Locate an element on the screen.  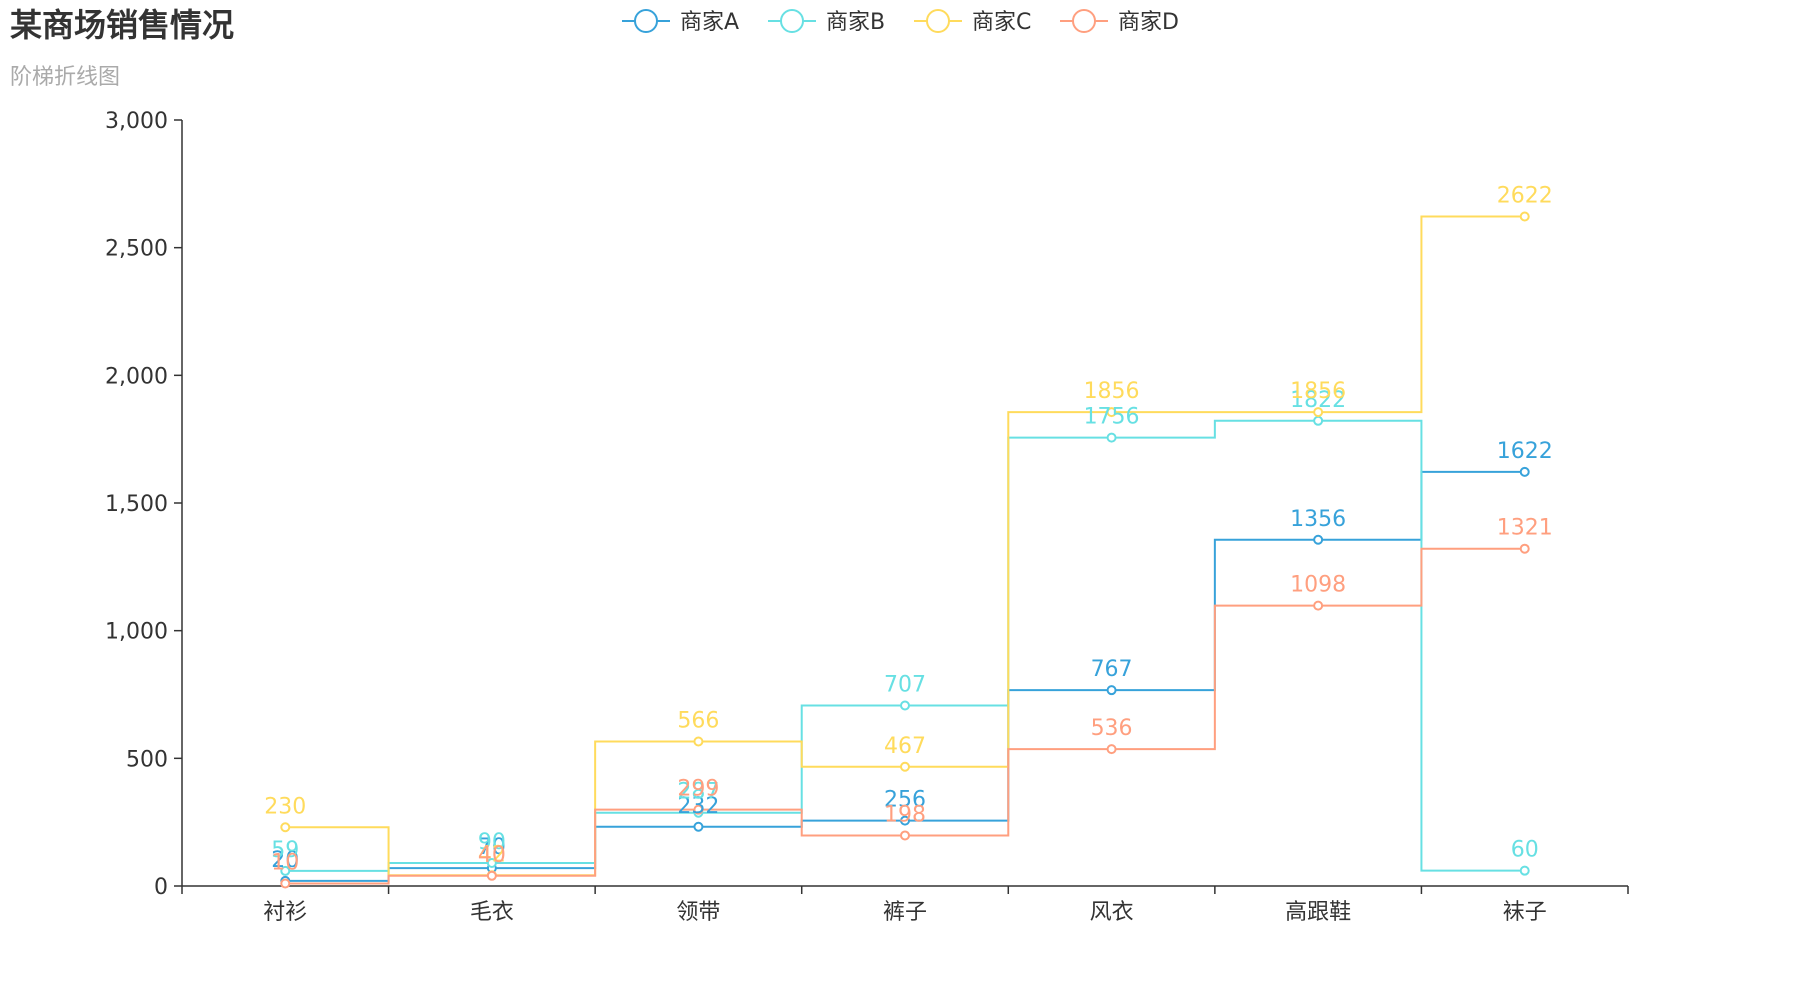
chart-subtitle: 阶梯折线图 is located at coordinates (65, 77).